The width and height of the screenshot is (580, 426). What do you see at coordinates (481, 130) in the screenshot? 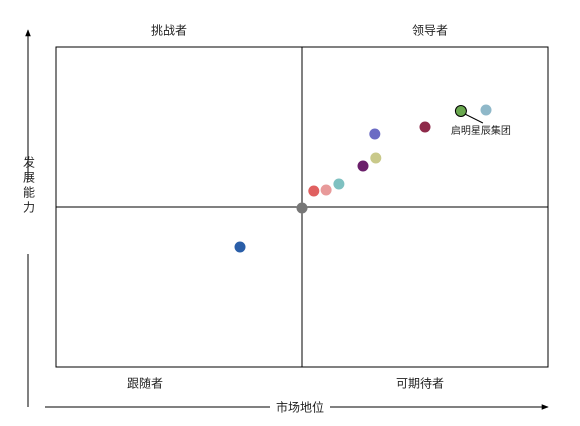
I see `point-label: 启明星辰集团` at bounding box center [481, 130].